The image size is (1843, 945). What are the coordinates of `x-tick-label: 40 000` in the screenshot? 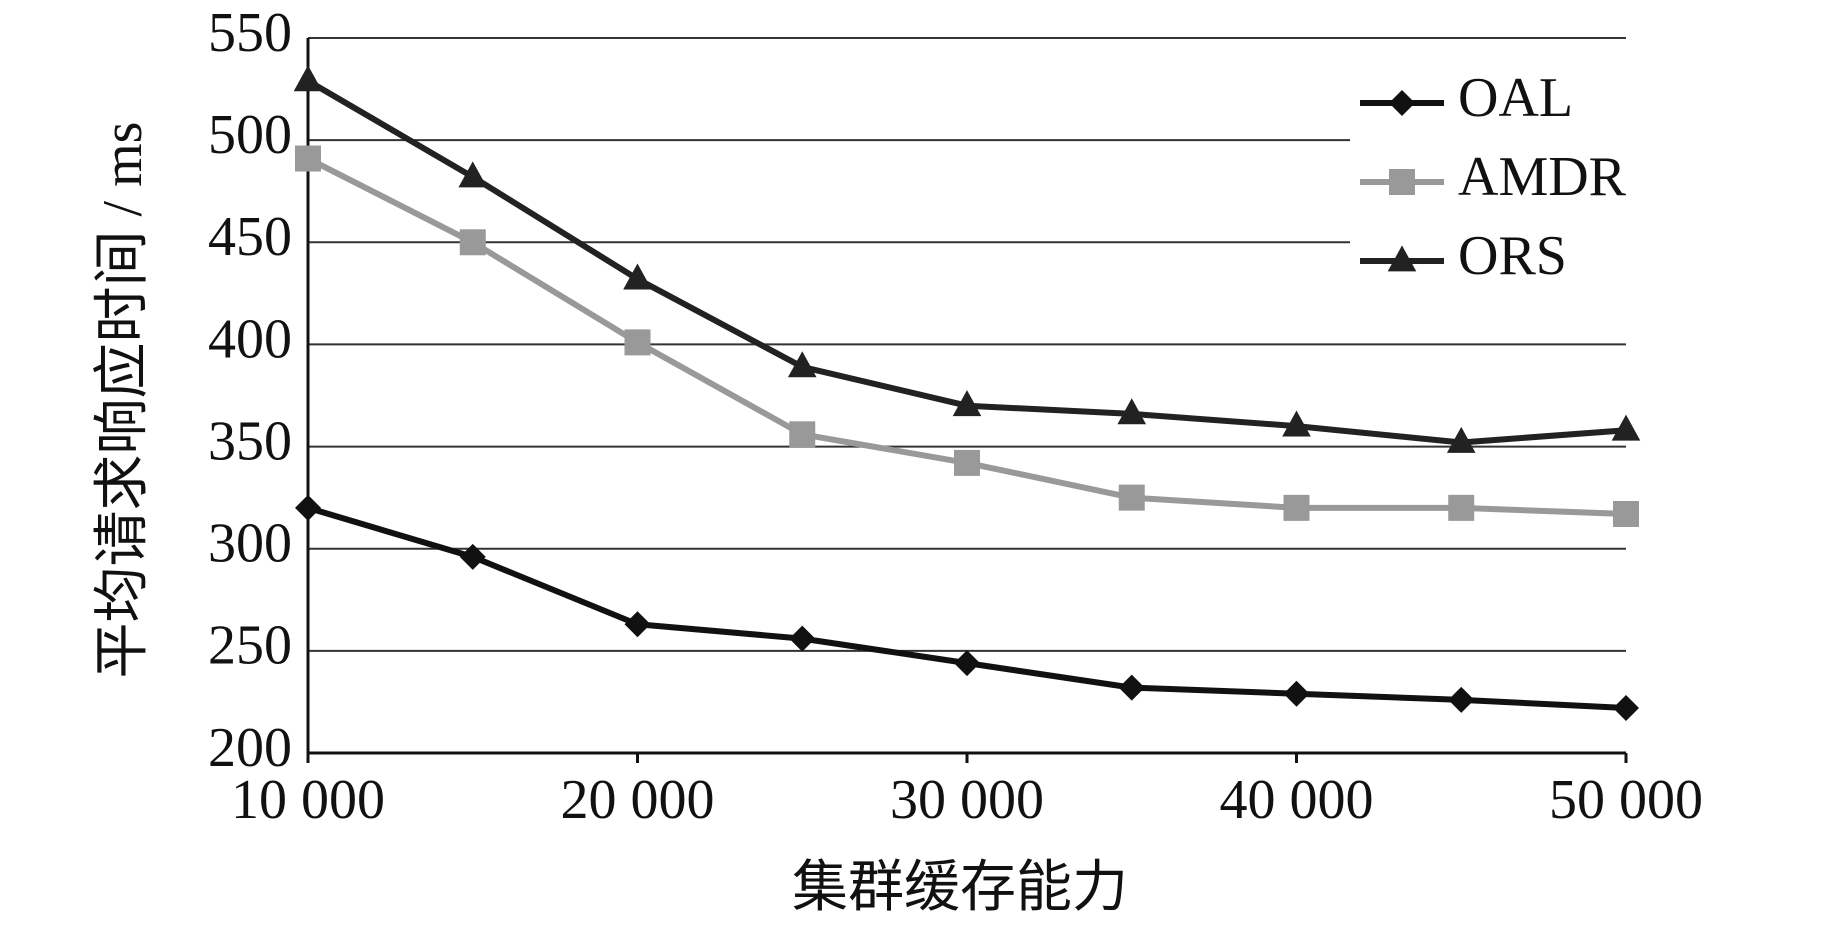 It's located at (1297, 800).